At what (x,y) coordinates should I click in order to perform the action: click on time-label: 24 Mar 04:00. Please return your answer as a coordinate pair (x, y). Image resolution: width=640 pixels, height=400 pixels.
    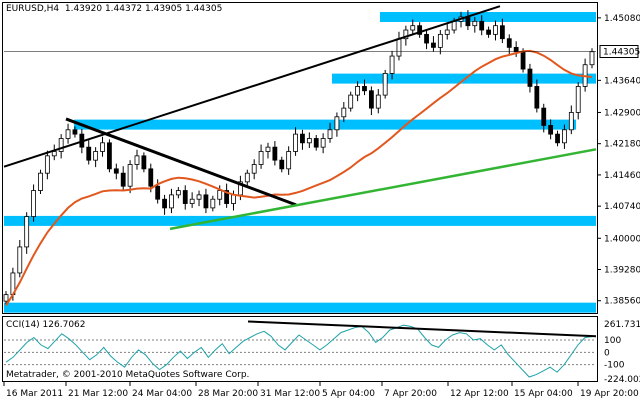
    Looking at the image, I should click on (162, 394).